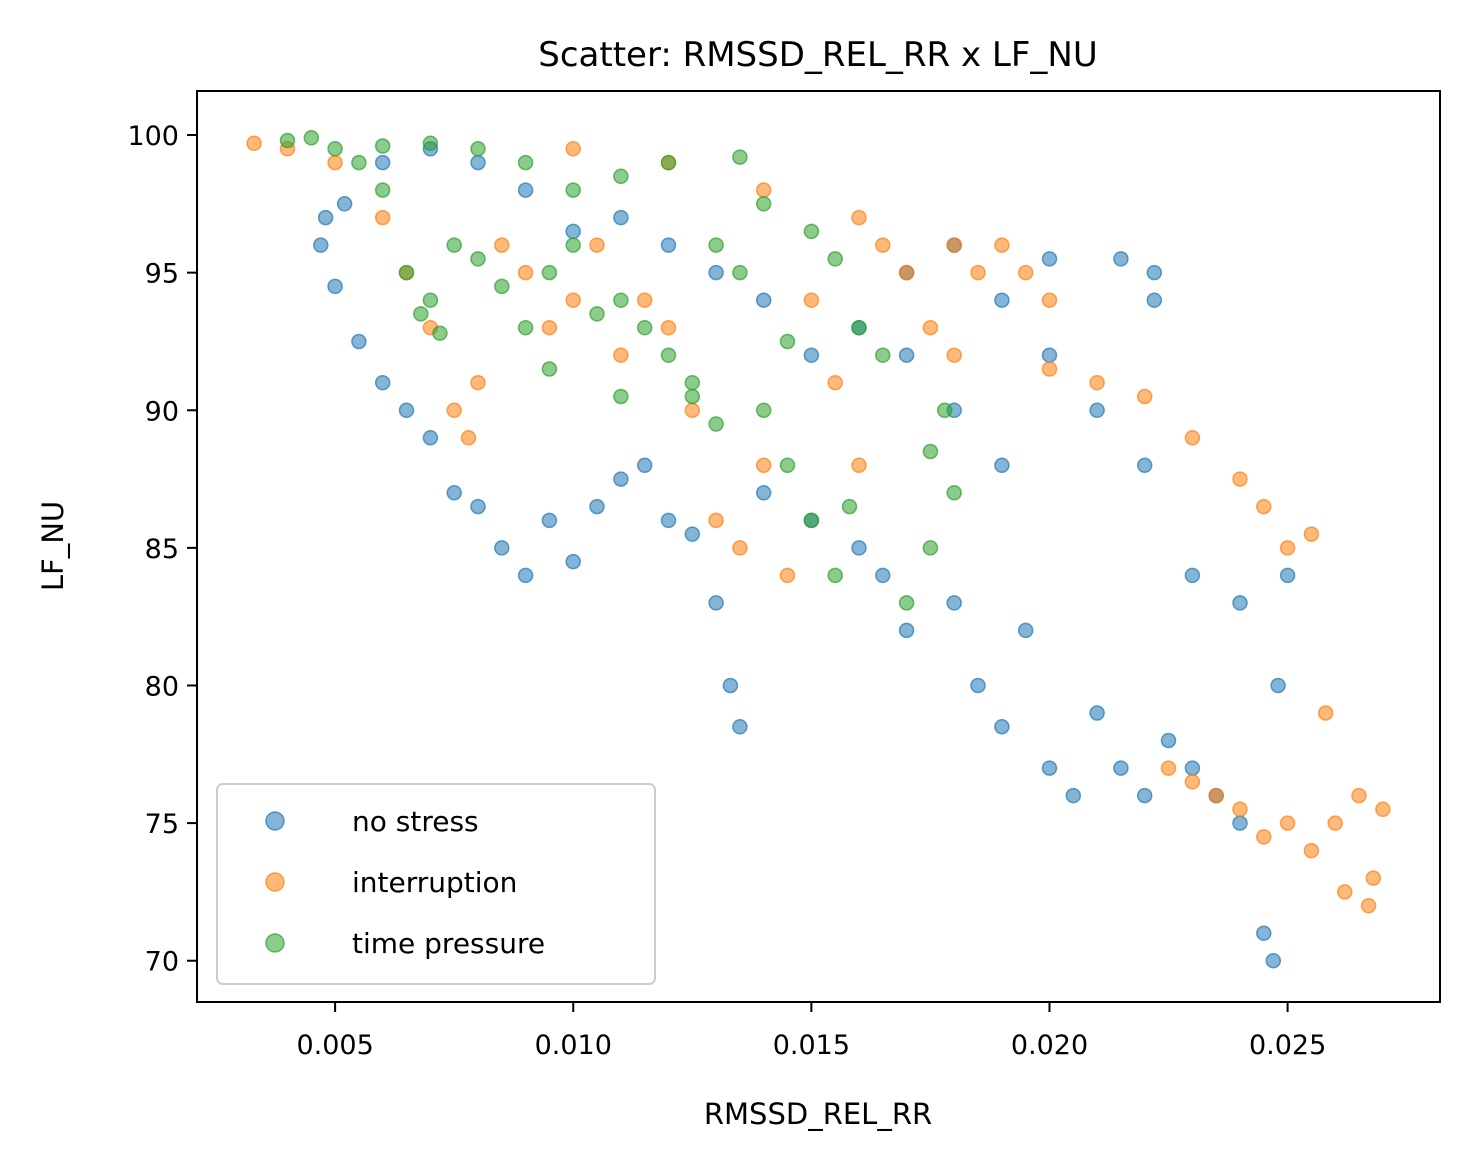  I want to click on legend-marker, so click(275, 821).